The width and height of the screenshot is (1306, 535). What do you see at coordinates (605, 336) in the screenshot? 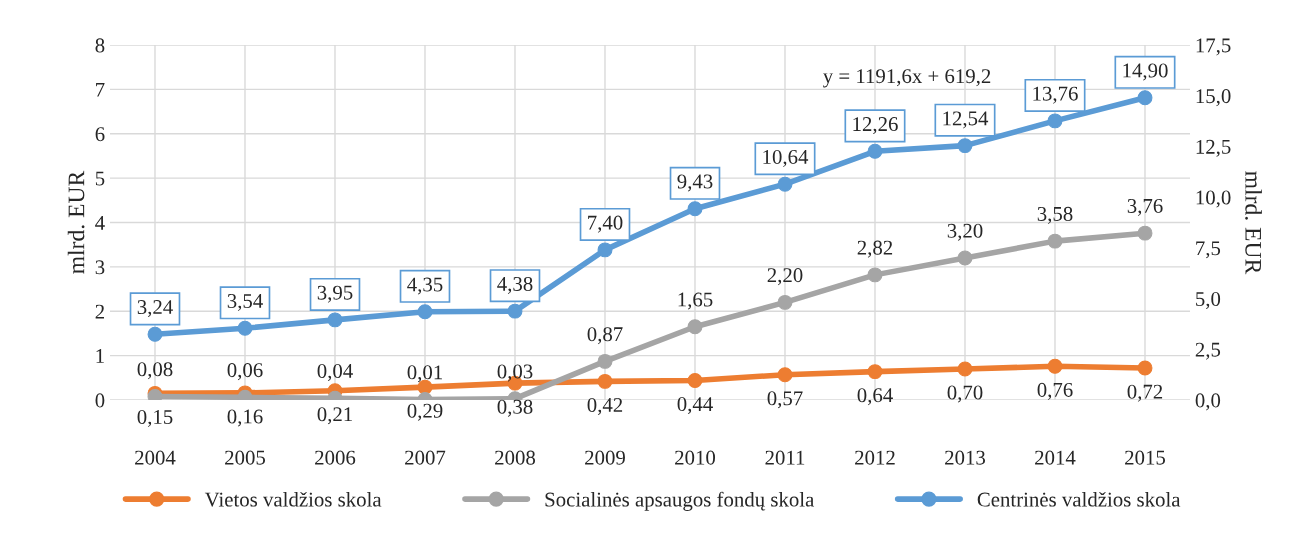
I see `data-label: 0,87` at bounding box center [605, 336].